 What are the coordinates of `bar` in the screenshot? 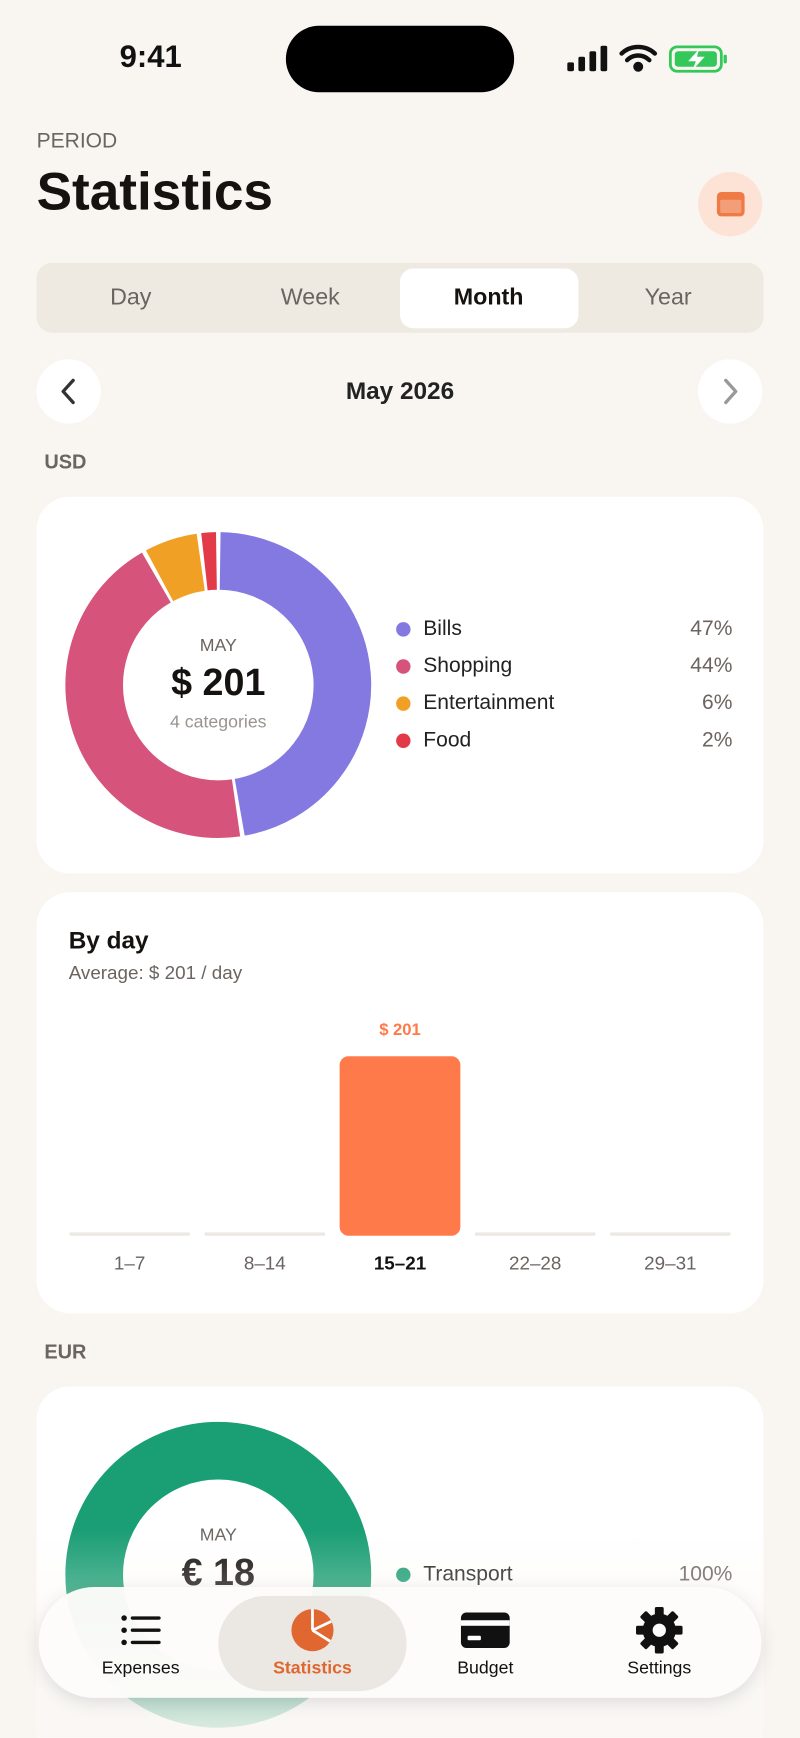 It's located at (400, 1146).